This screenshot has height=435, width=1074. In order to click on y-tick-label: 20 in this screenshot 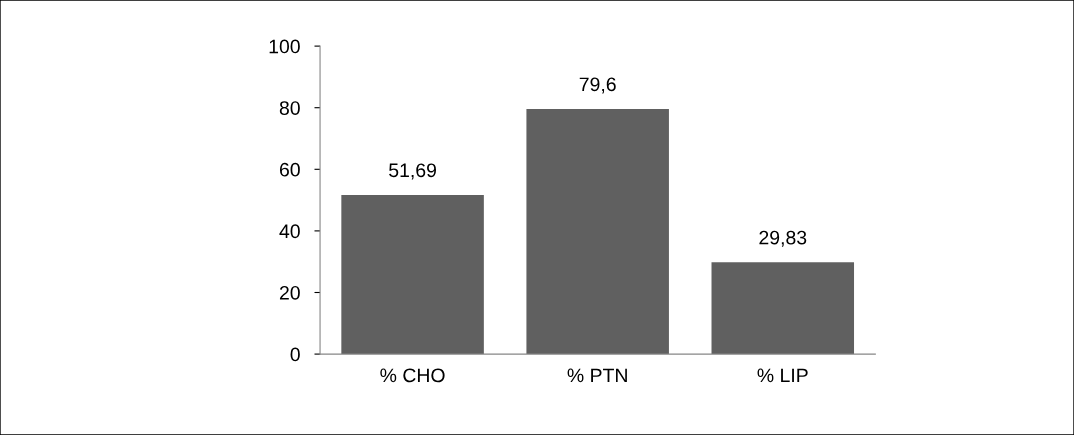, I will do `click(289, 292)`.